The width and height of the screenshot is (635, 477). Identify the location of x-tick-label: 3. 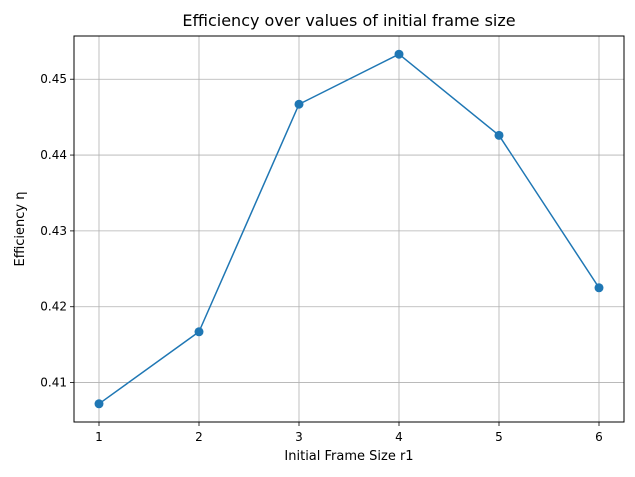
(299, 437).